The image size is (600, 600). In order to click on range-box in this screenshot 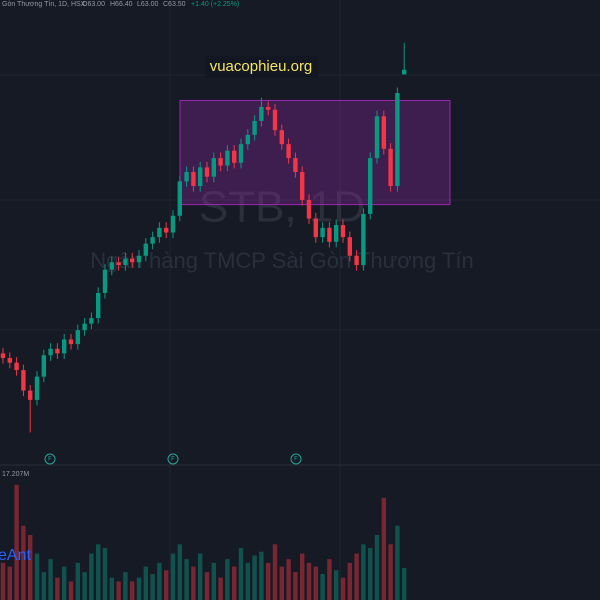, I will do `click(315, 152)`.